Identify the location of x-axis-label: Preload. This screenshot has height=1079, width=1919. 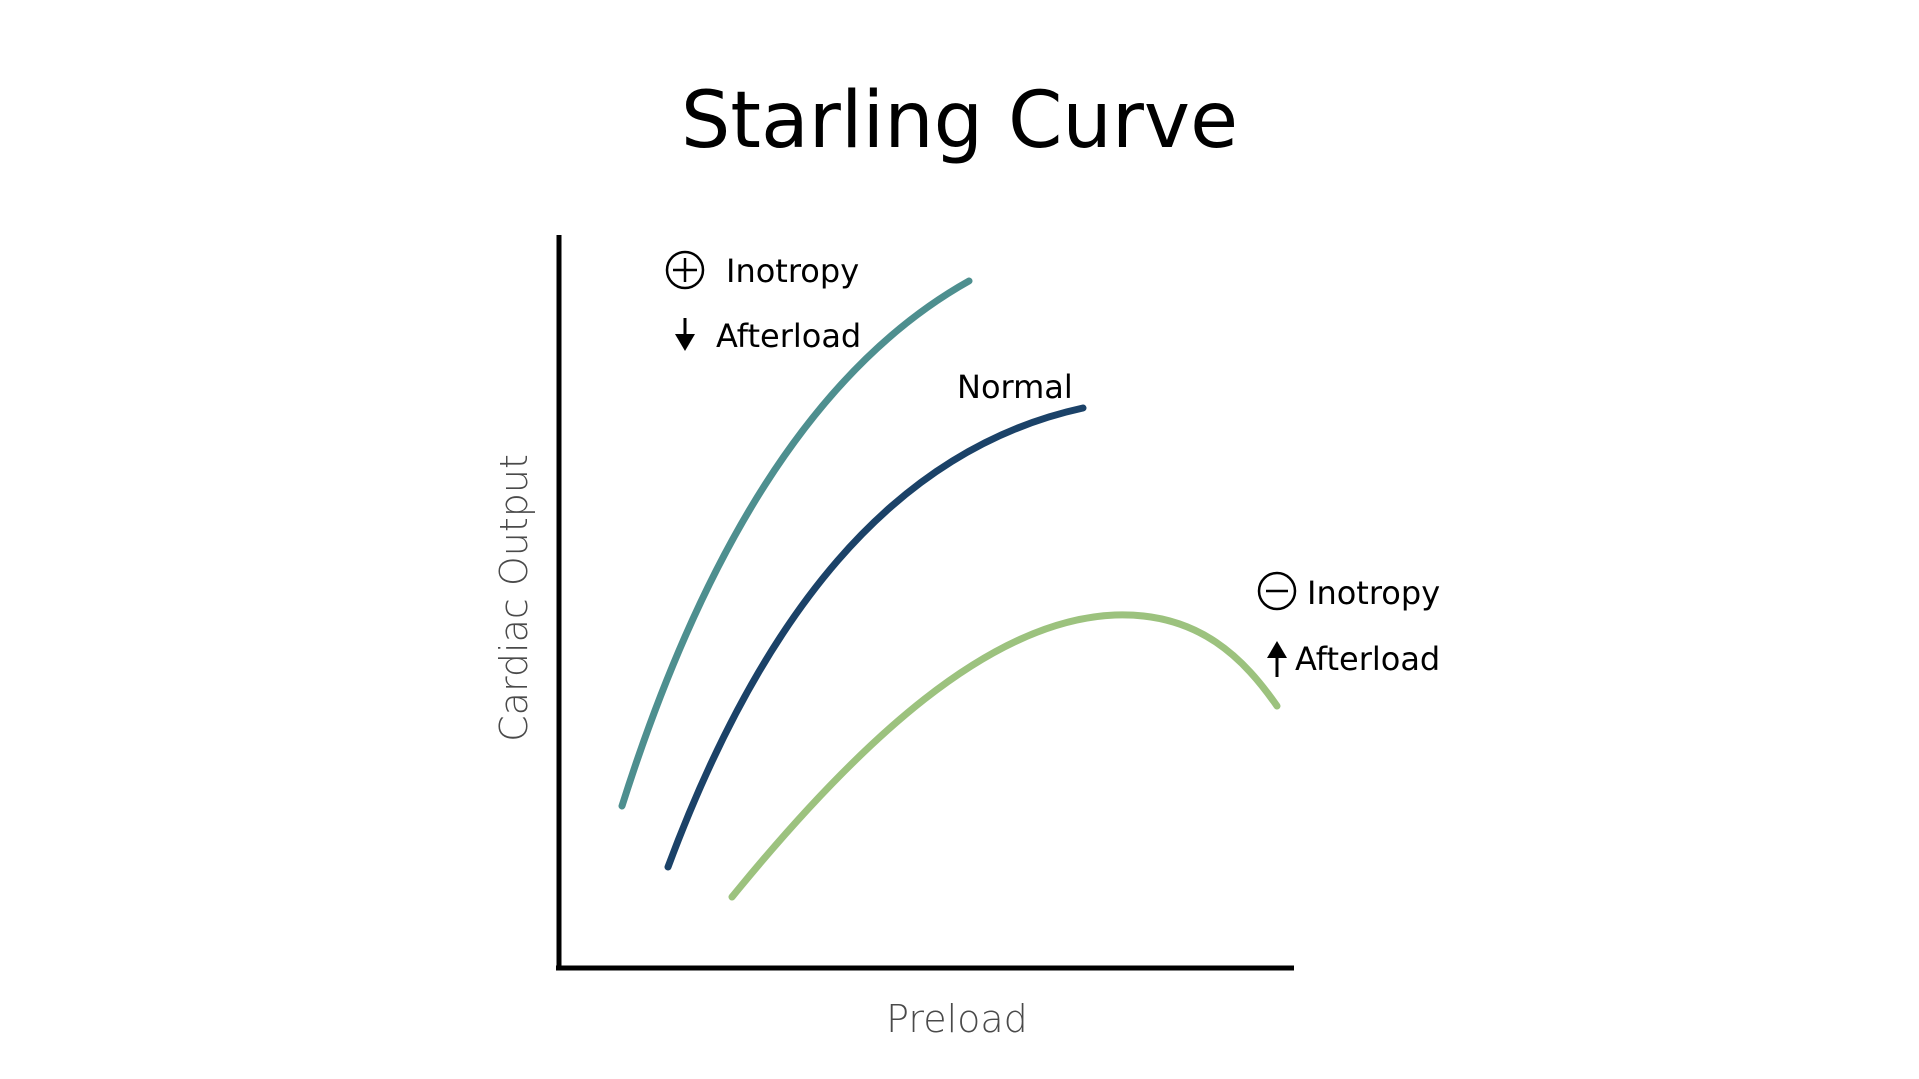
(957, 1019).